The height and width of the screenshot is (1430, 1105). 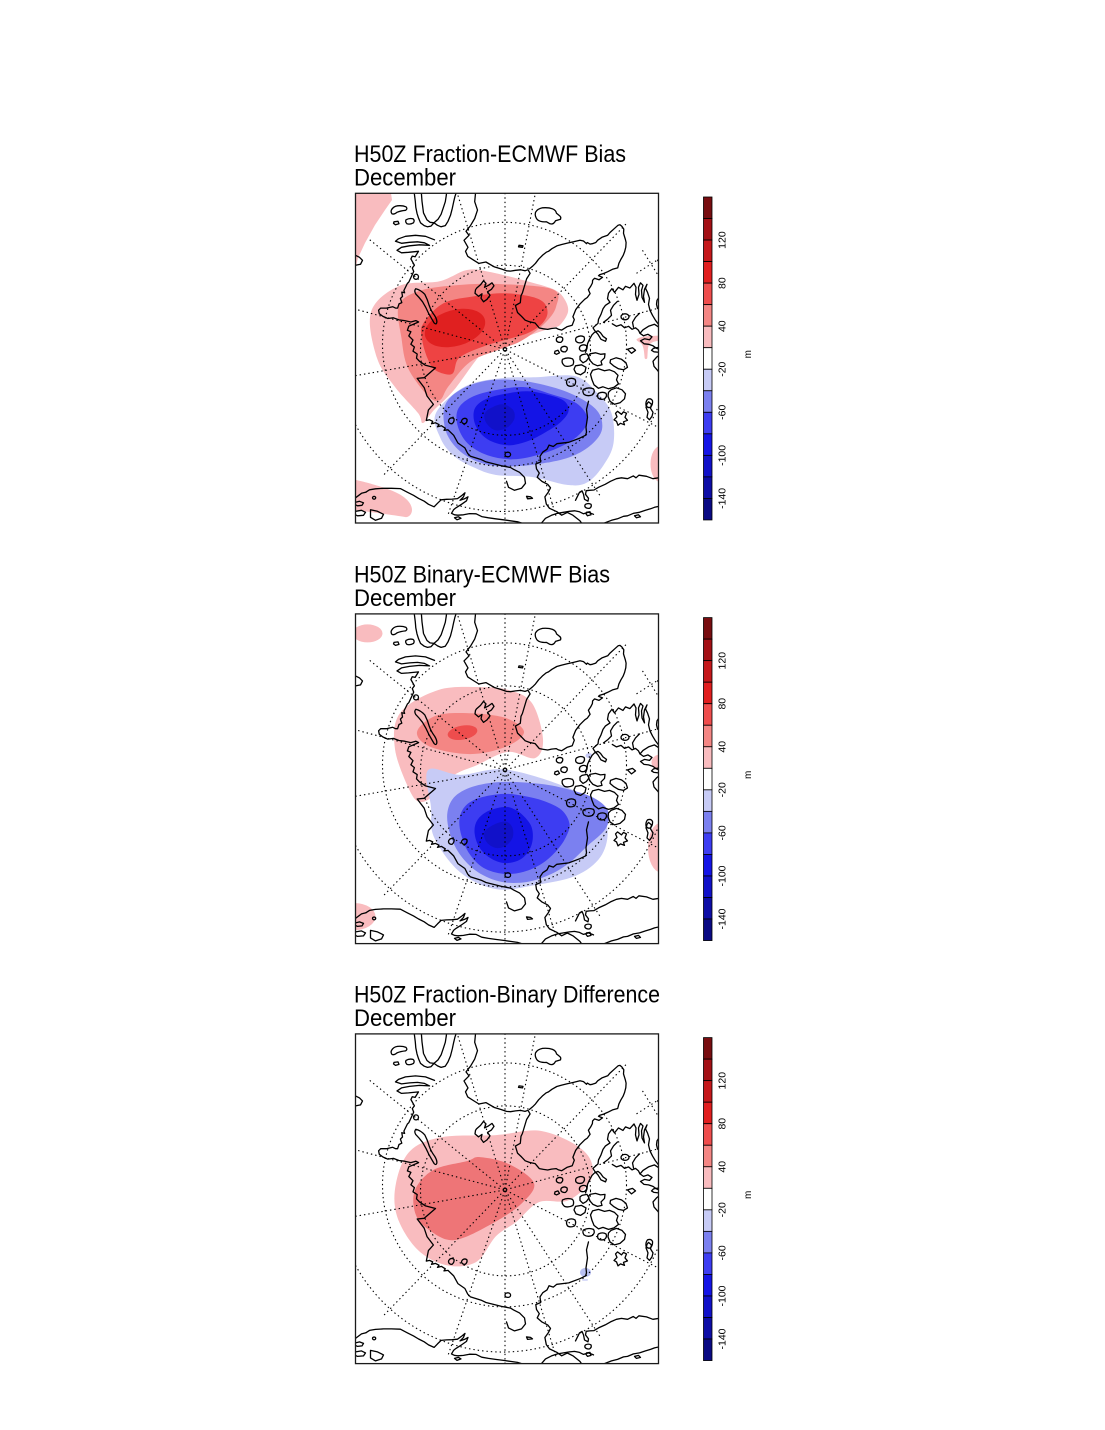 I want to click on svg-text:H50Z Fraction-Binary Differenc: H50Z Fraction-Binary Difference, so click(x=507, y=995).